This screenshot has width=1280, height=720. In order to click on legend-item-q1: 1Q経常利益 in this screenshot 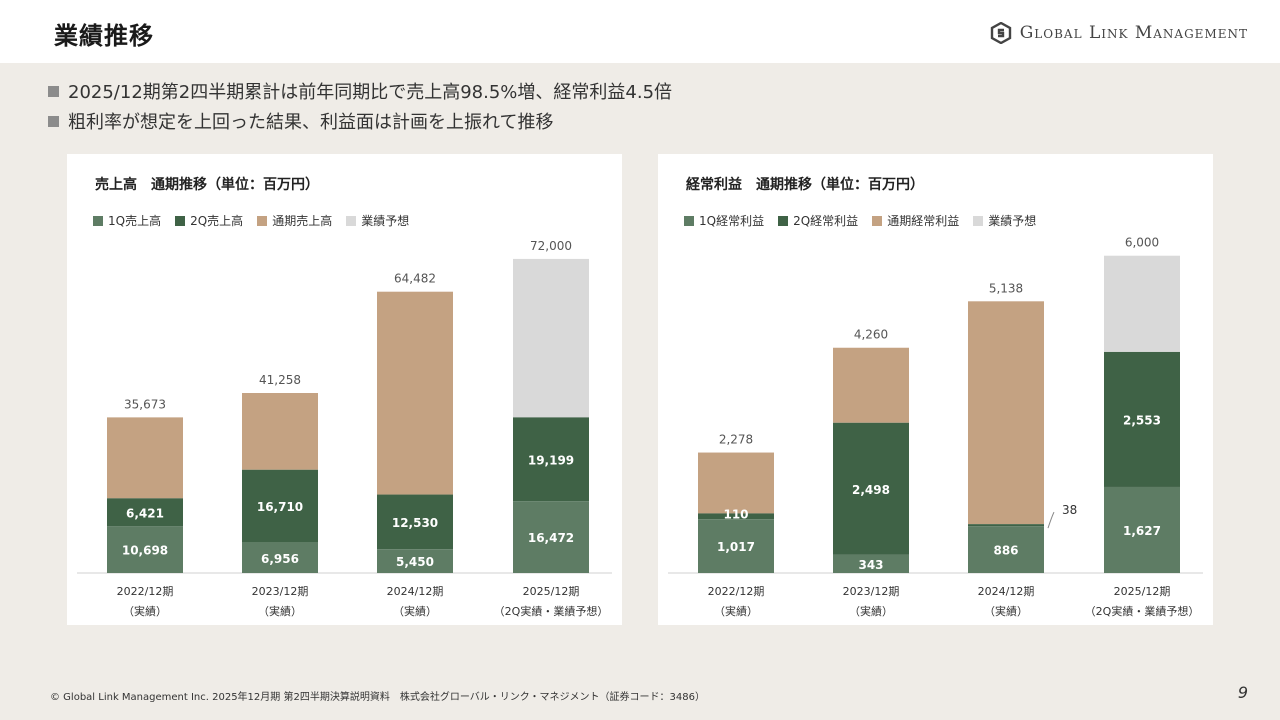, I will do `click(724, 220)`.